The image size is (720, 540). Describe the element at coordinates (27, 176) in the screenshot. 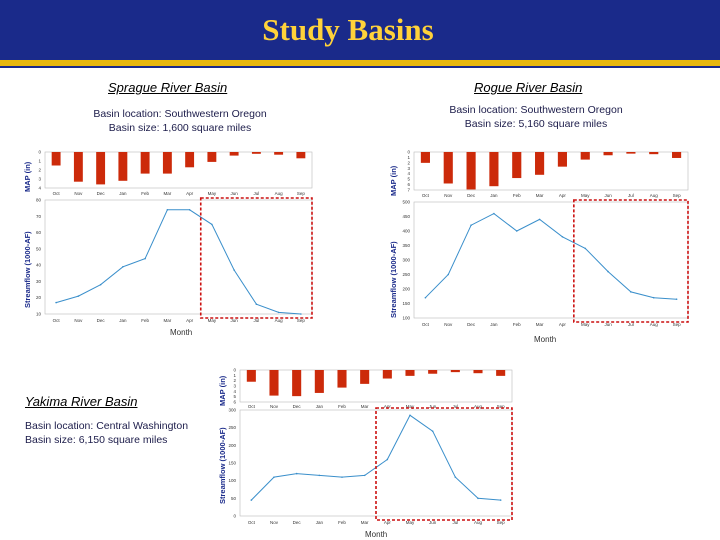

I see `sprague-map-axis-label: MAP (in)` at that location.